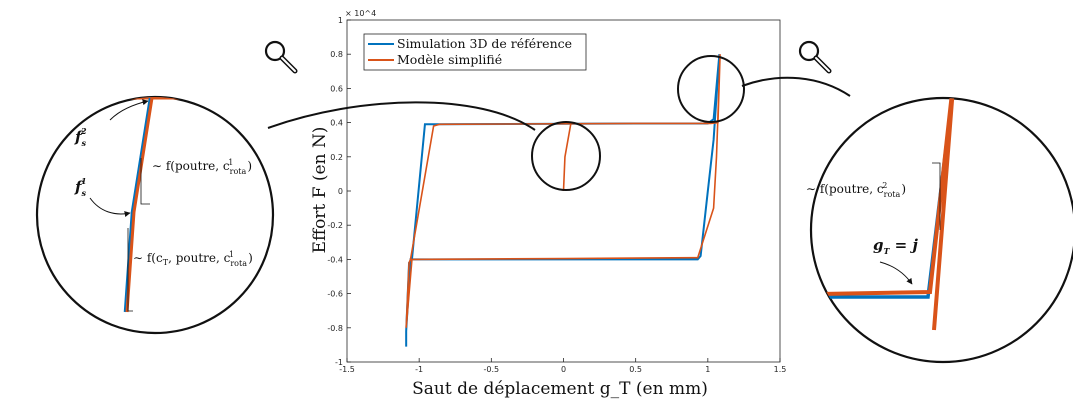 The image size is (1073, 403). Describe the element at coordinates (340, 20) in the screenshot. I see `y-tick-label: 1` at that location.